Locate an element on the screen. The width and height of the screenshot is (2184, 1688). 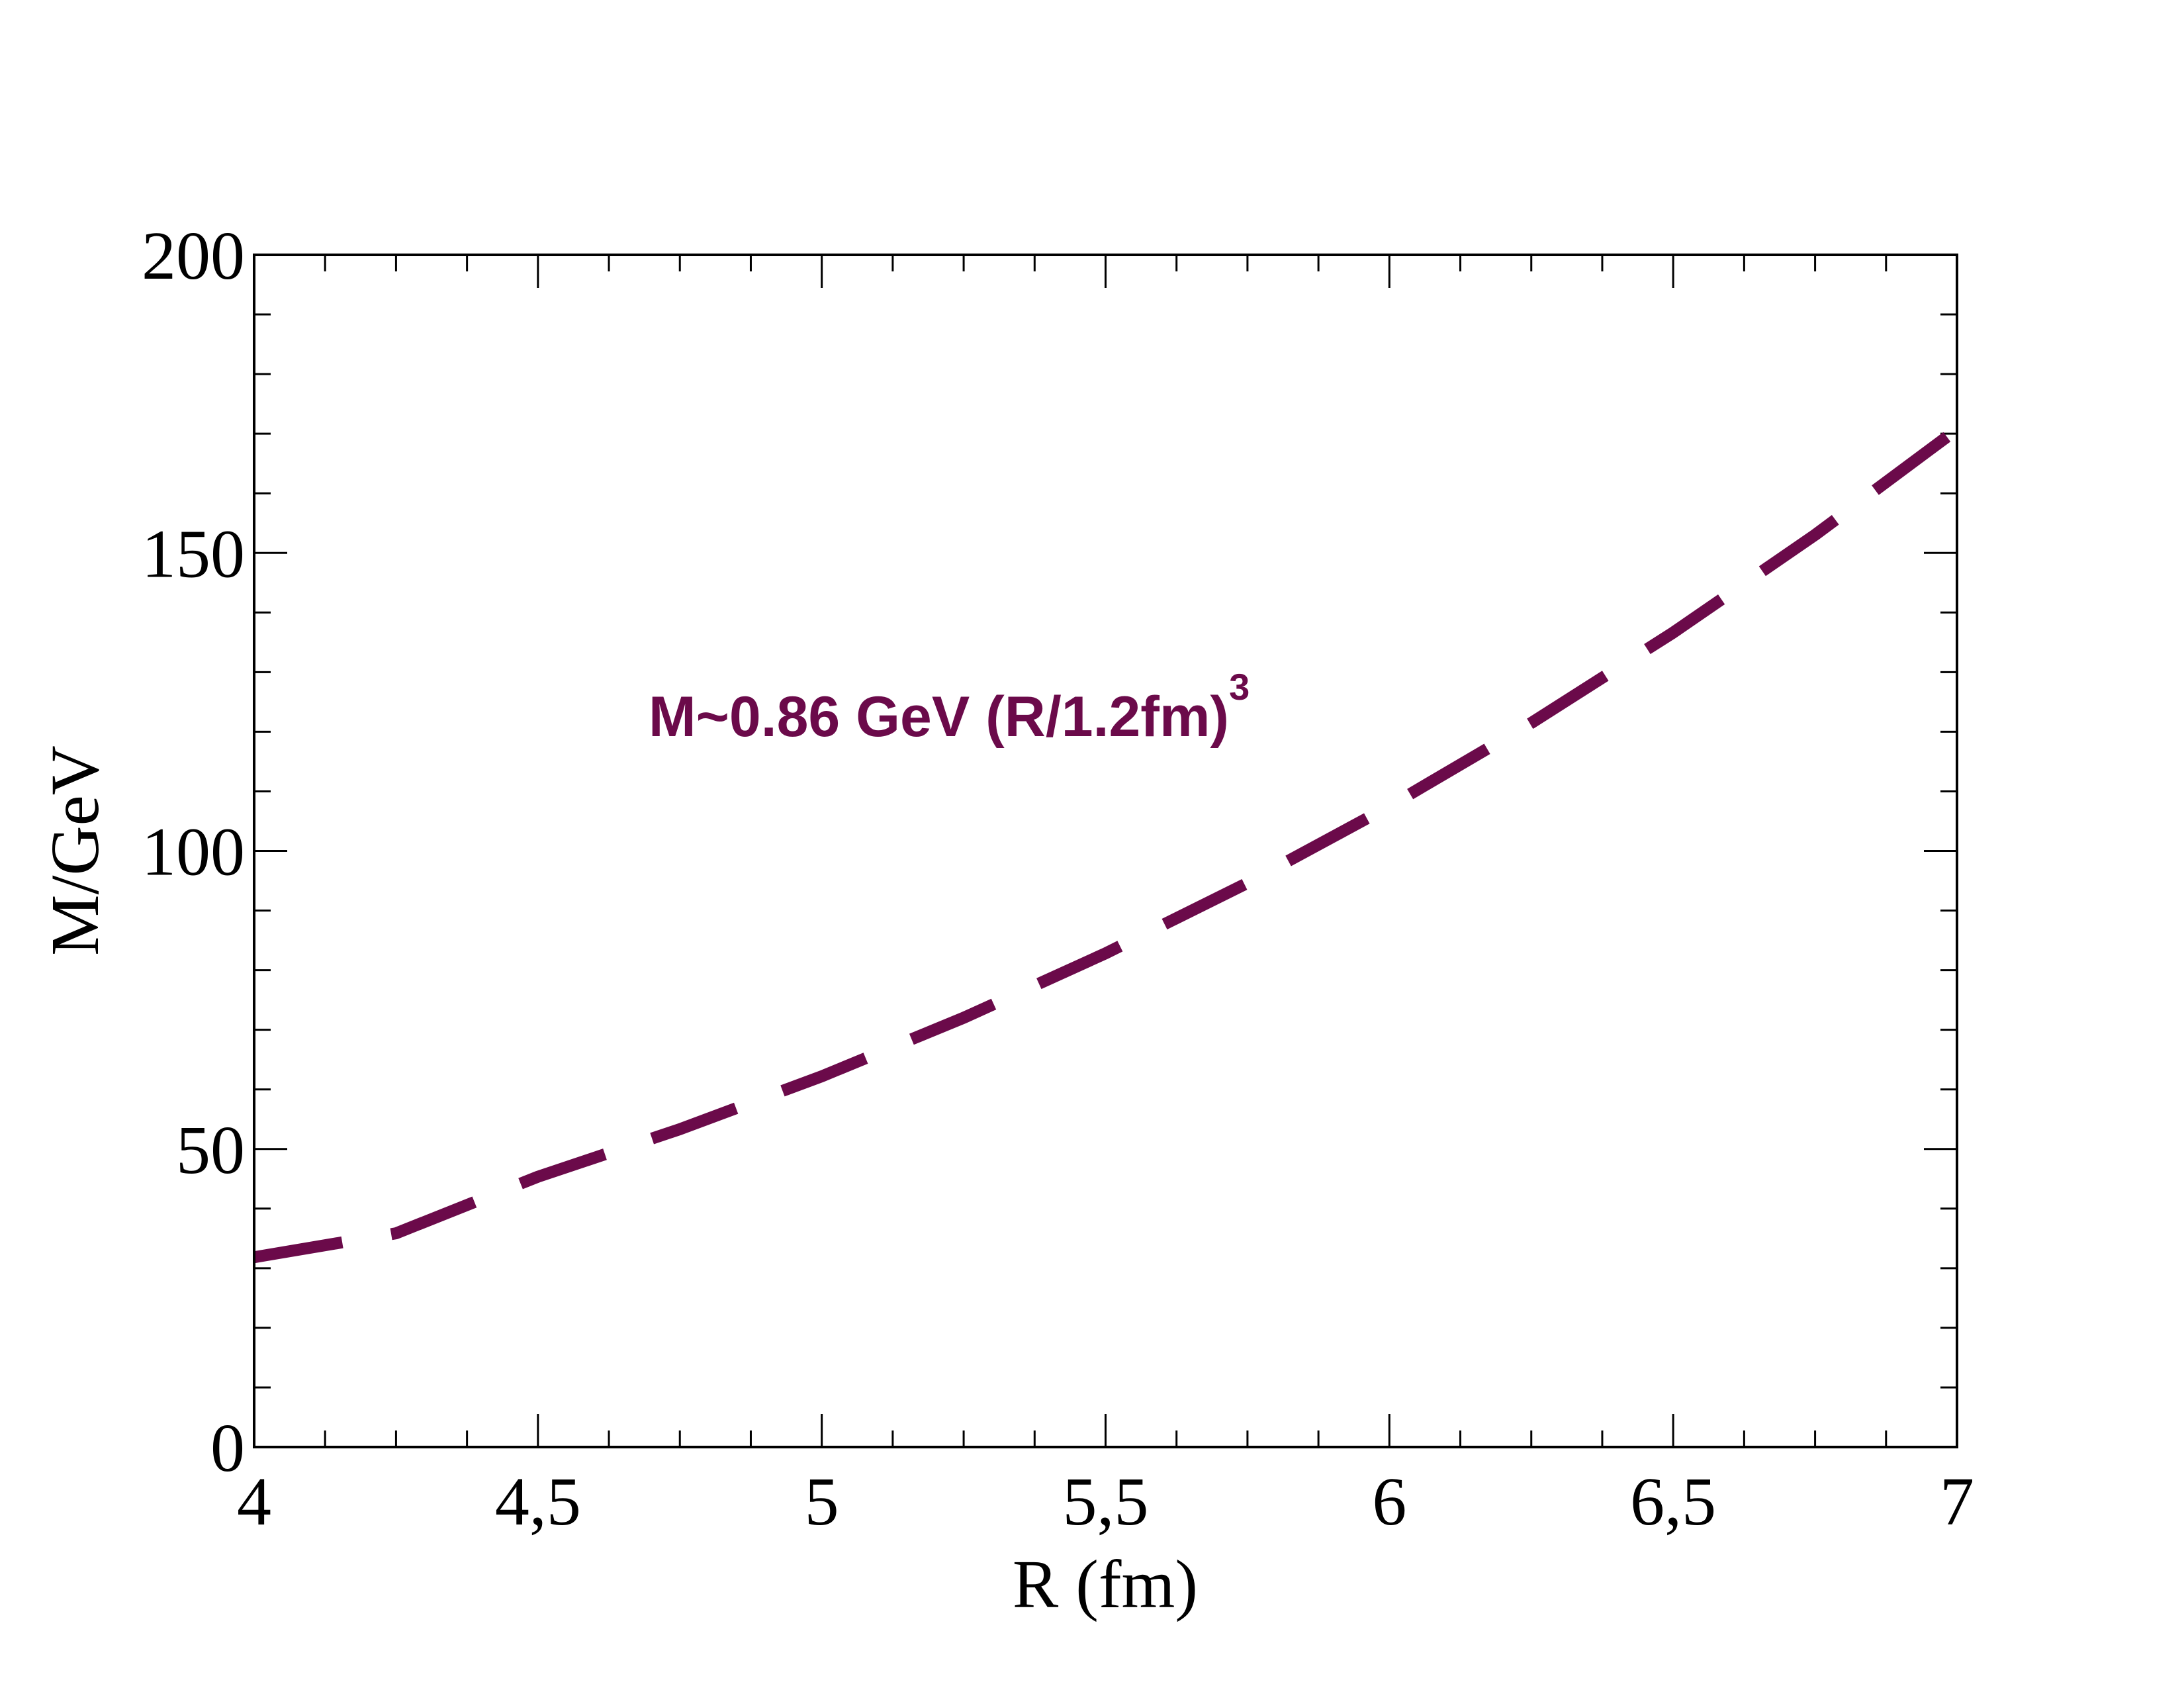
formula-annotation-exponent: 3 is located at coordinates (1240, 687).